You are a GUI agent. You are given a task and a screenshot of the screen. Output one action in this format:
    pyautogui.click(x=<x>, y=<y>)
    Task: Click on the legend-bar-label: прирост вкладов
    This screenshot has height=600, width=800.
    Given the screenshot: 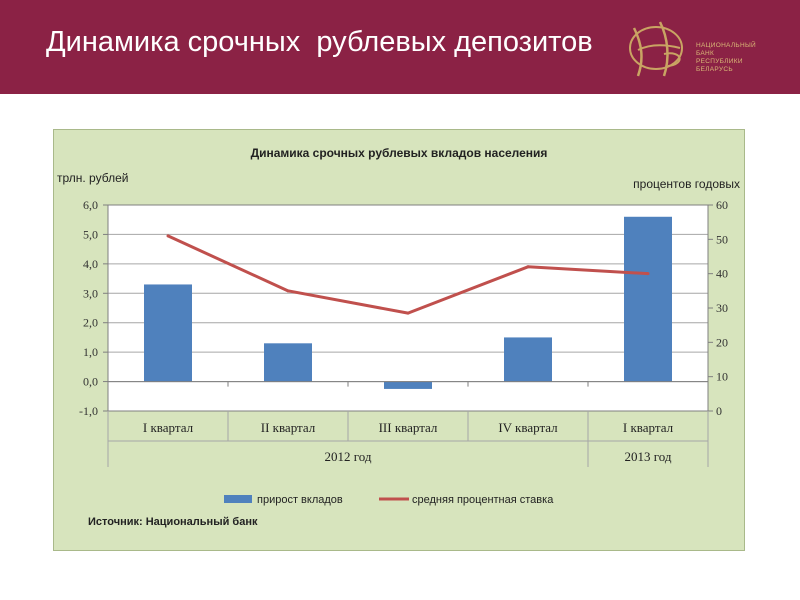 What is the action you would take?
    pyautogui.click(x=300, y=500)
    